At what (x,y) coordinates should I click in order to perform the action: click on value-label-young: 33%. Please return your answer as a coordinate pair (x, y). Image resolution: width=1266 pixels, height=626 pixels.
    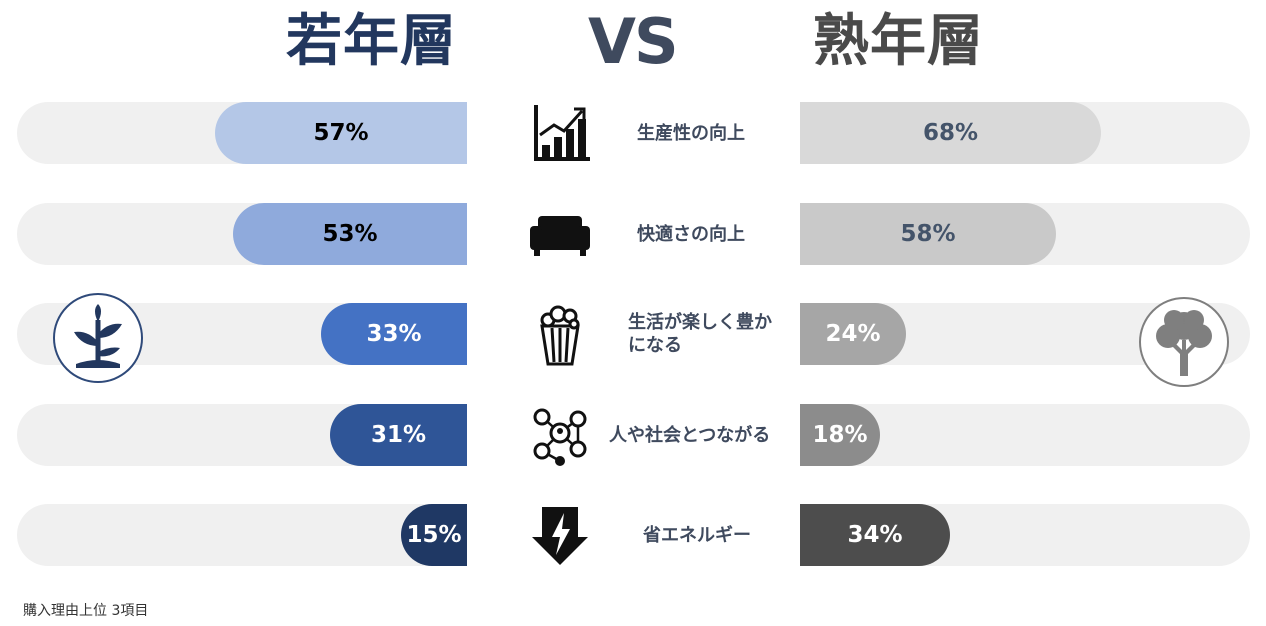
    Looking at the image, I should click on (394, 334).